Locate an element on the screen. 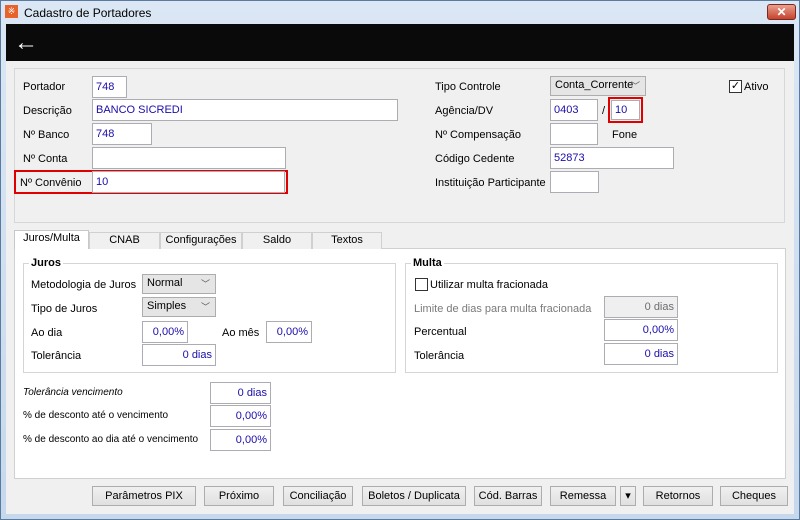 The image size is (800, 520). ao-dia-label: Ao dia is located at coordinates (47, 333).